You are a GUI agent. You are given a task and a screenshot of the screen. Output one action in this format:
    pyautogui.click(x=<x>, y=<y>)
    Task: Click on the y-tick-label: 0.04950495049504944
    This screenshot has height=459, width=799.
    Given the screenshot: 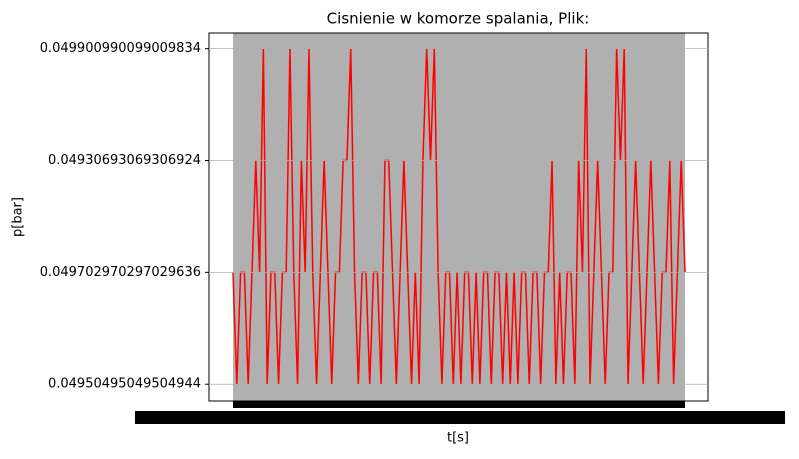 What is the action you would take?
    pyautogui.click(x=124, y=384)
    